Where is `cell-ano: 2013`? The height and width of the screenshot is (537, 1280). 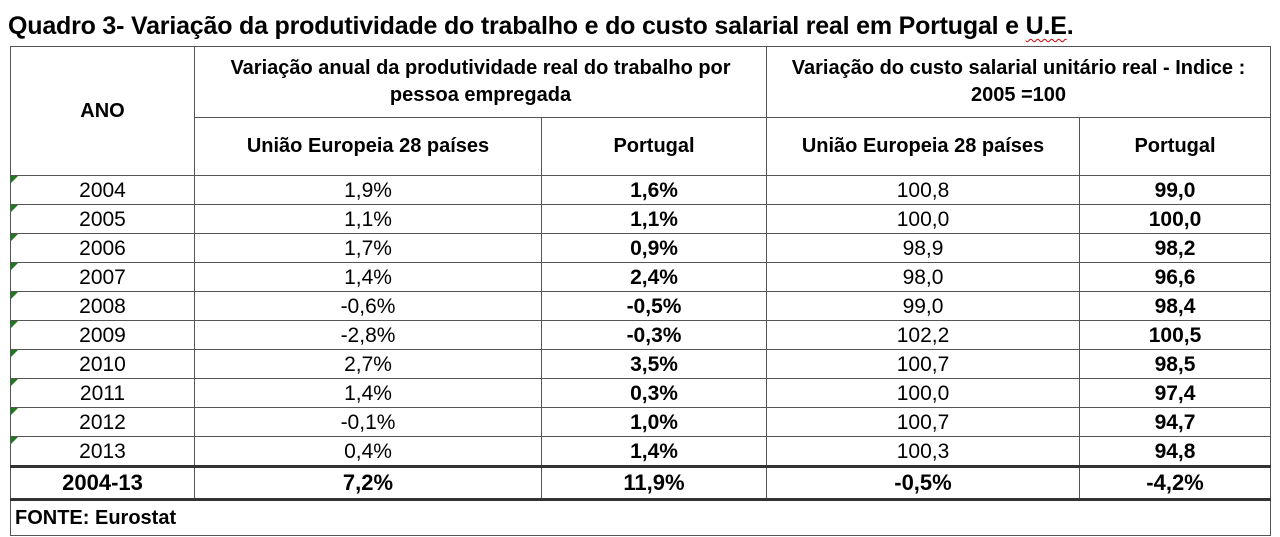
cell-ano: 2013 is located at coordinates (102, 451).